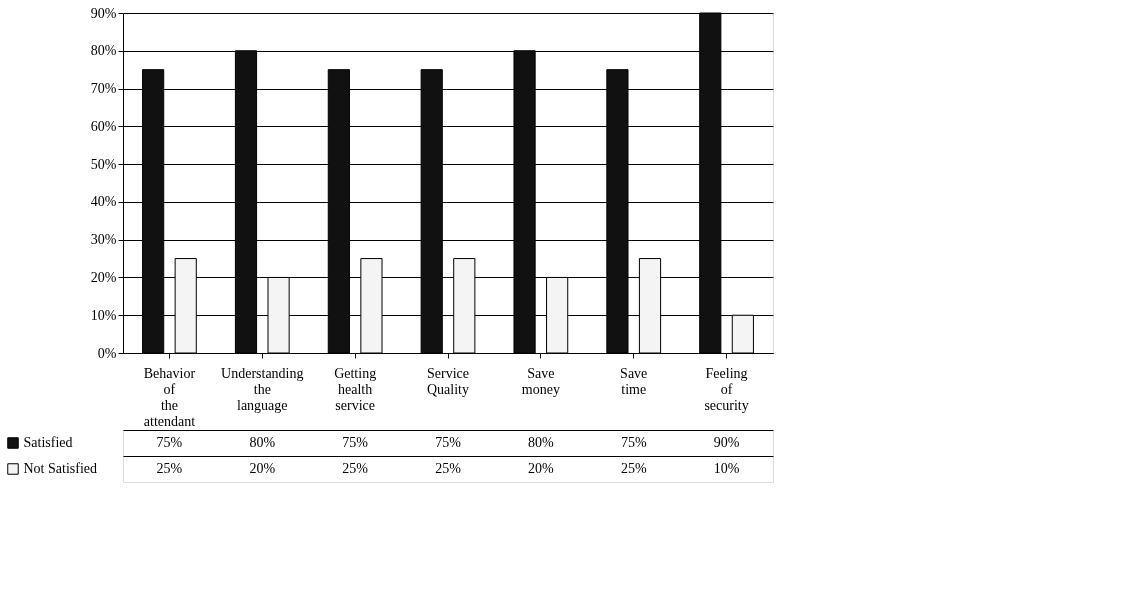 Image resolution: width=1133 pixels, height=615 pixels. I want to click on y-tick-label: 0%, so click(107, 353).